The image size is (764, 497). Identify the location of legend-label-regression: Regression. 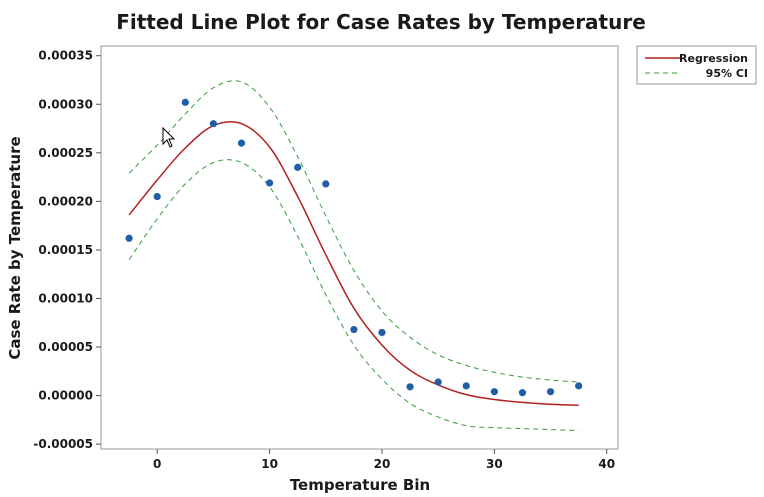
(713, 58).